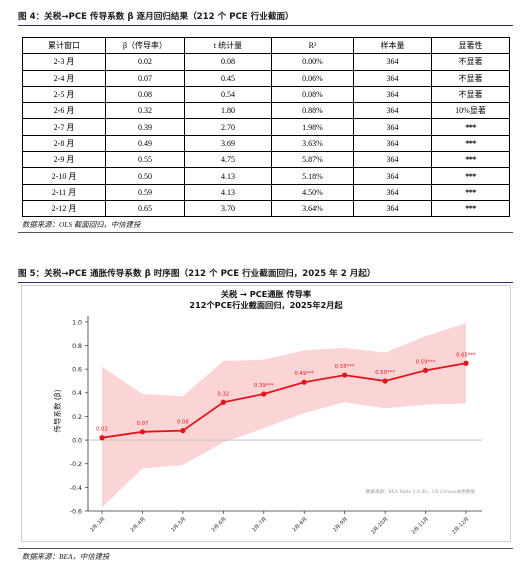  What do you see at coordinates (266, 143) in the screenshot?
I see `table-row: 2-8 月 0.49 3.69 3.63% 364 ***` at bounding box center [266, 143].